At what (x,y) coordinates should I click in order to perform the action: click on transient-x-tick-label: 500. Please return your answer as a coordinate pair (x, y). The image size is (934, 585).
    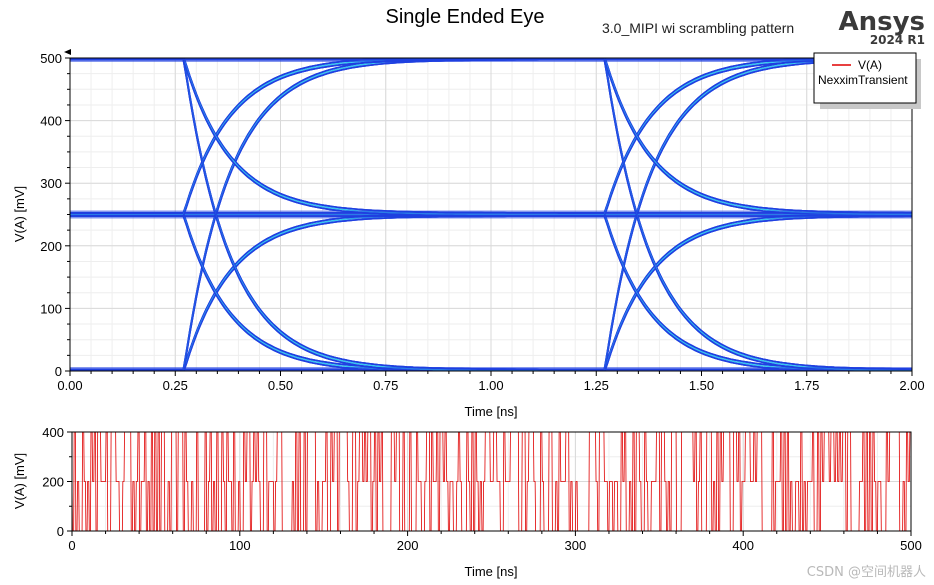
    Looking at the image, I should click on (911, 545).